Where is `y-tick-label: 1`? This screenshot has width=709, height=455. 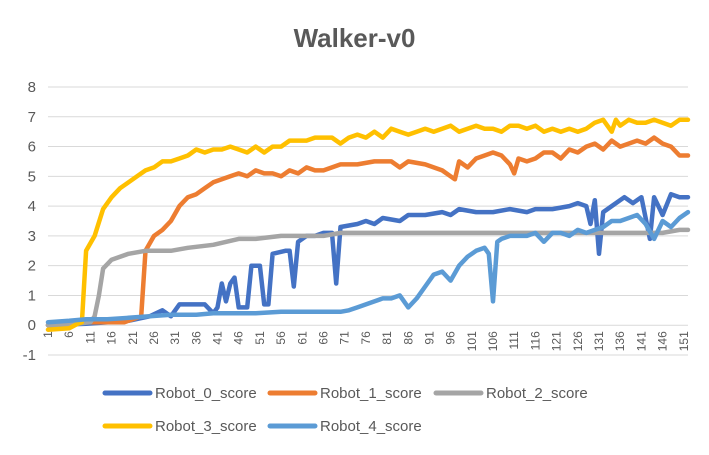
y-tick-label: 1 is located at coordinates (32, 295).